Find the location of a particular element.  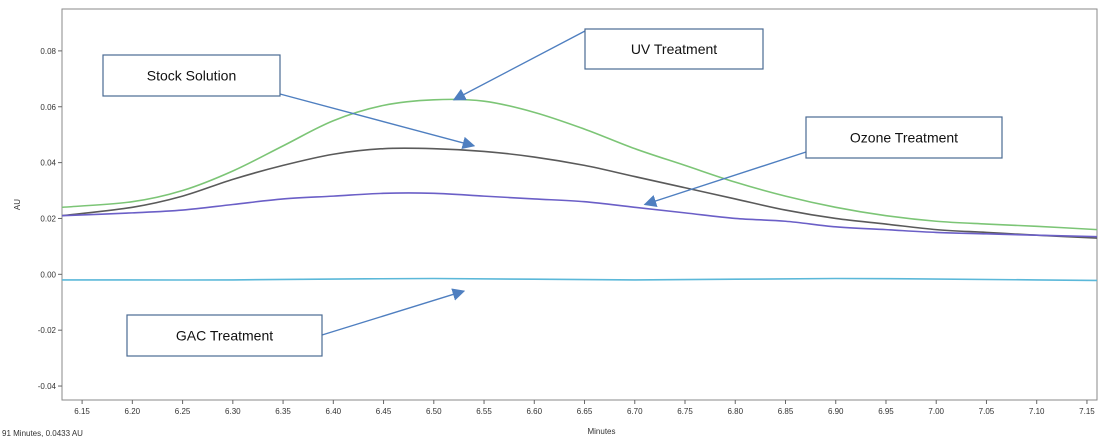

x-tick-label: 6.70 is located at coordinates (635, 411).